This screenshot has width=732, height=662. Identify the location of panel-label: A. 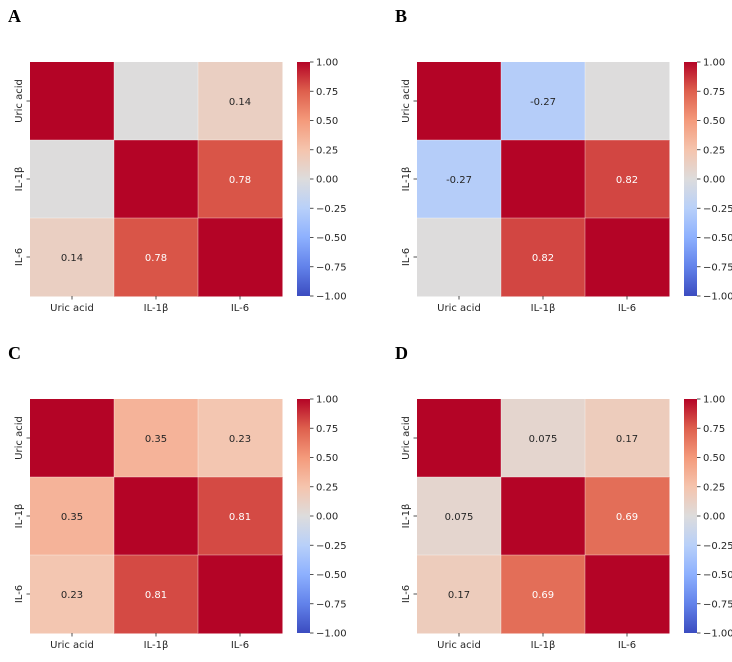
(14, 16).